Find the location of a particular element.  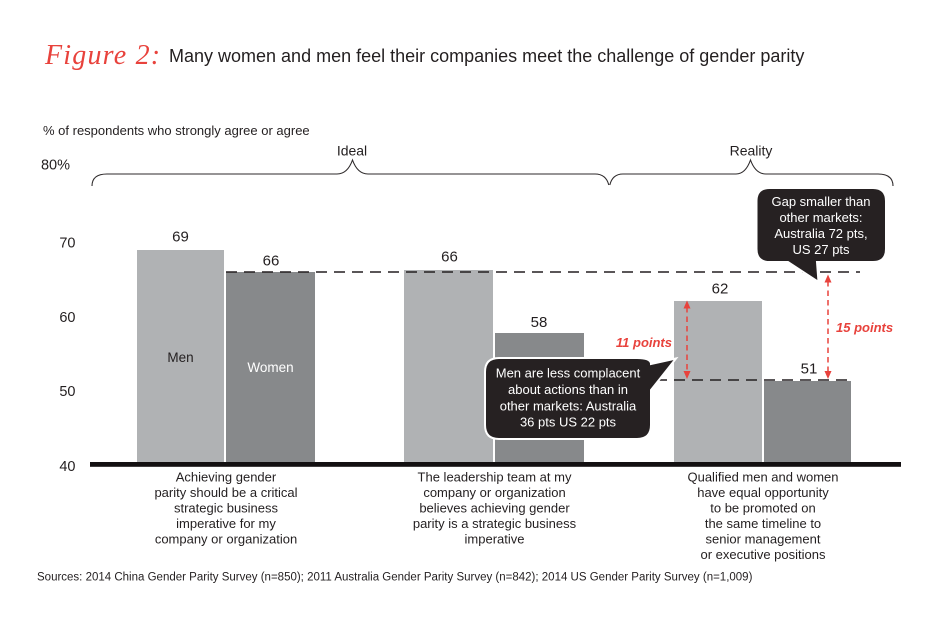

svg-text: Men are less complacent is located at coordinates (568, 373).